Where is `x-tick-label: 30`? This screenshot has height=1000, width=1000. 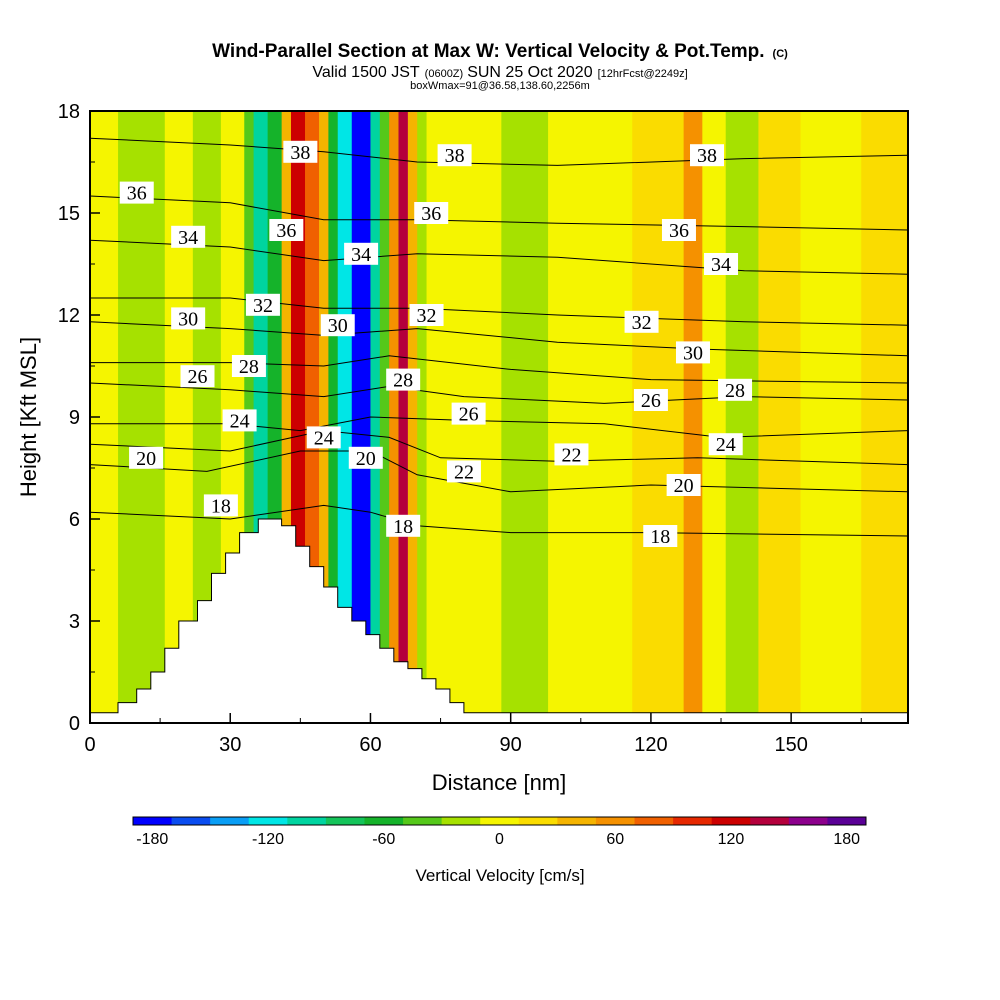
x-tick-label: 30 is located at coordinates (230, 745).